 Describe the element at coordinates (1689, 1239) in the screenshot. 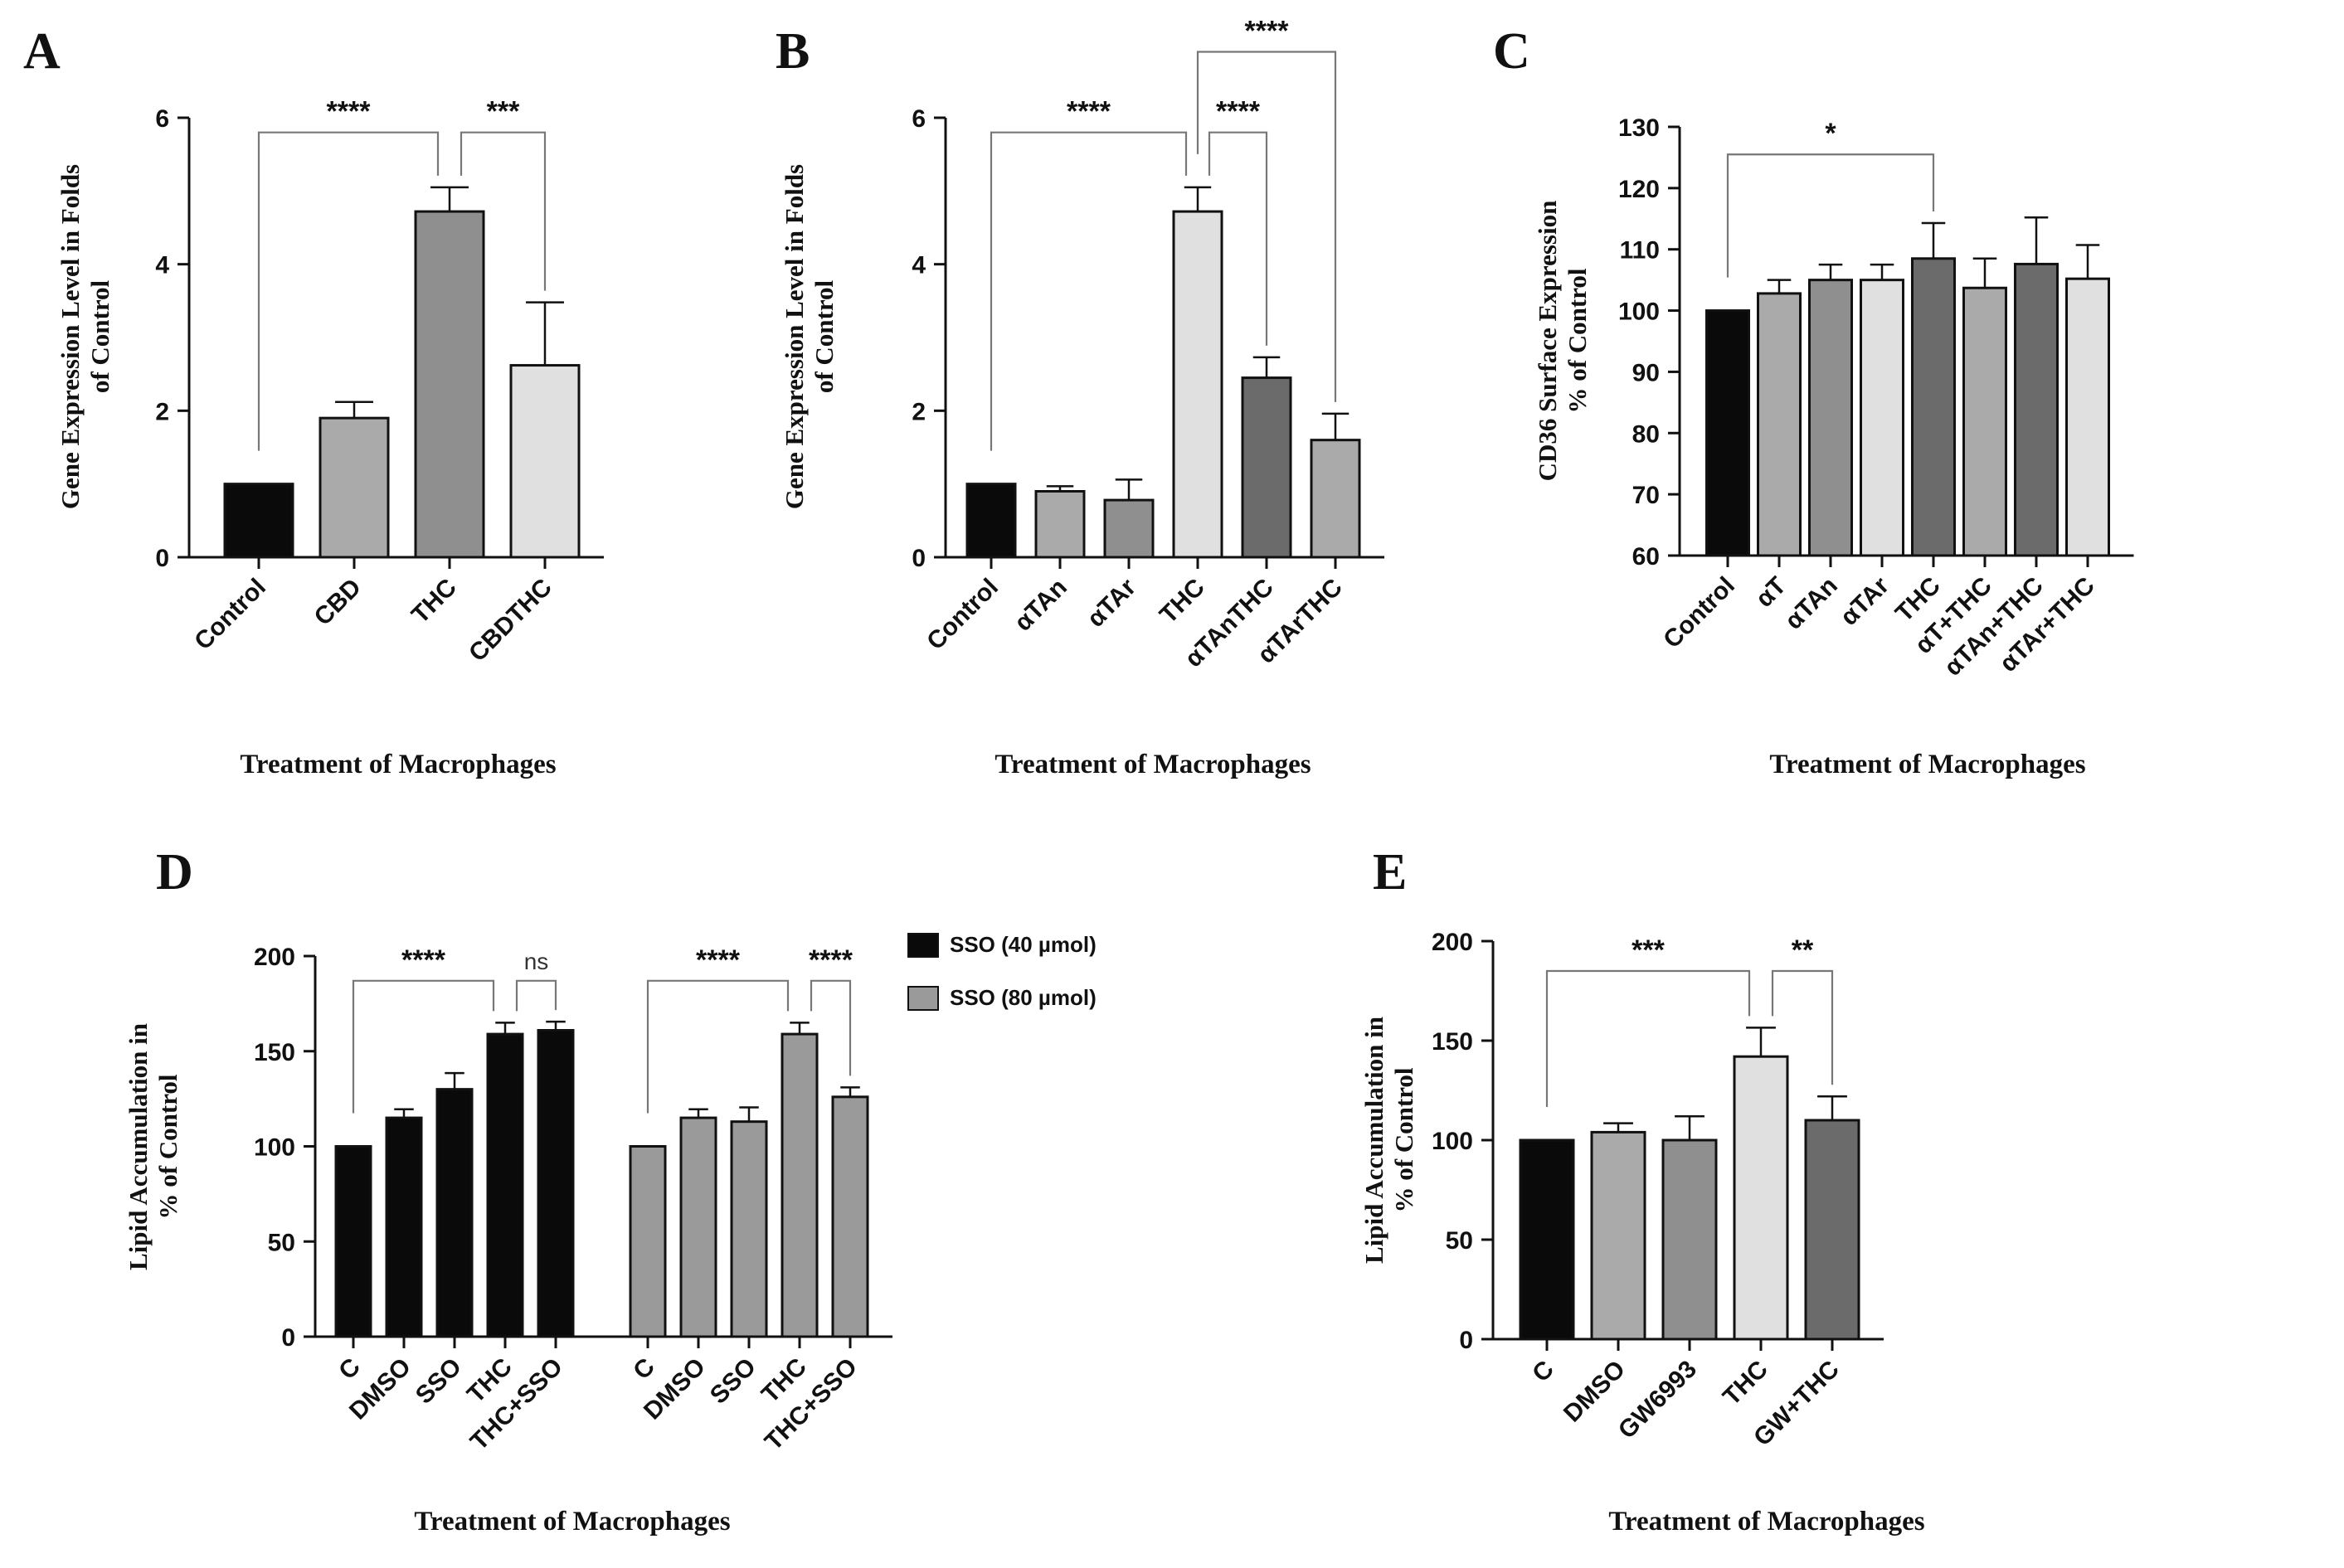

I see `bar-gw6993` at that location.